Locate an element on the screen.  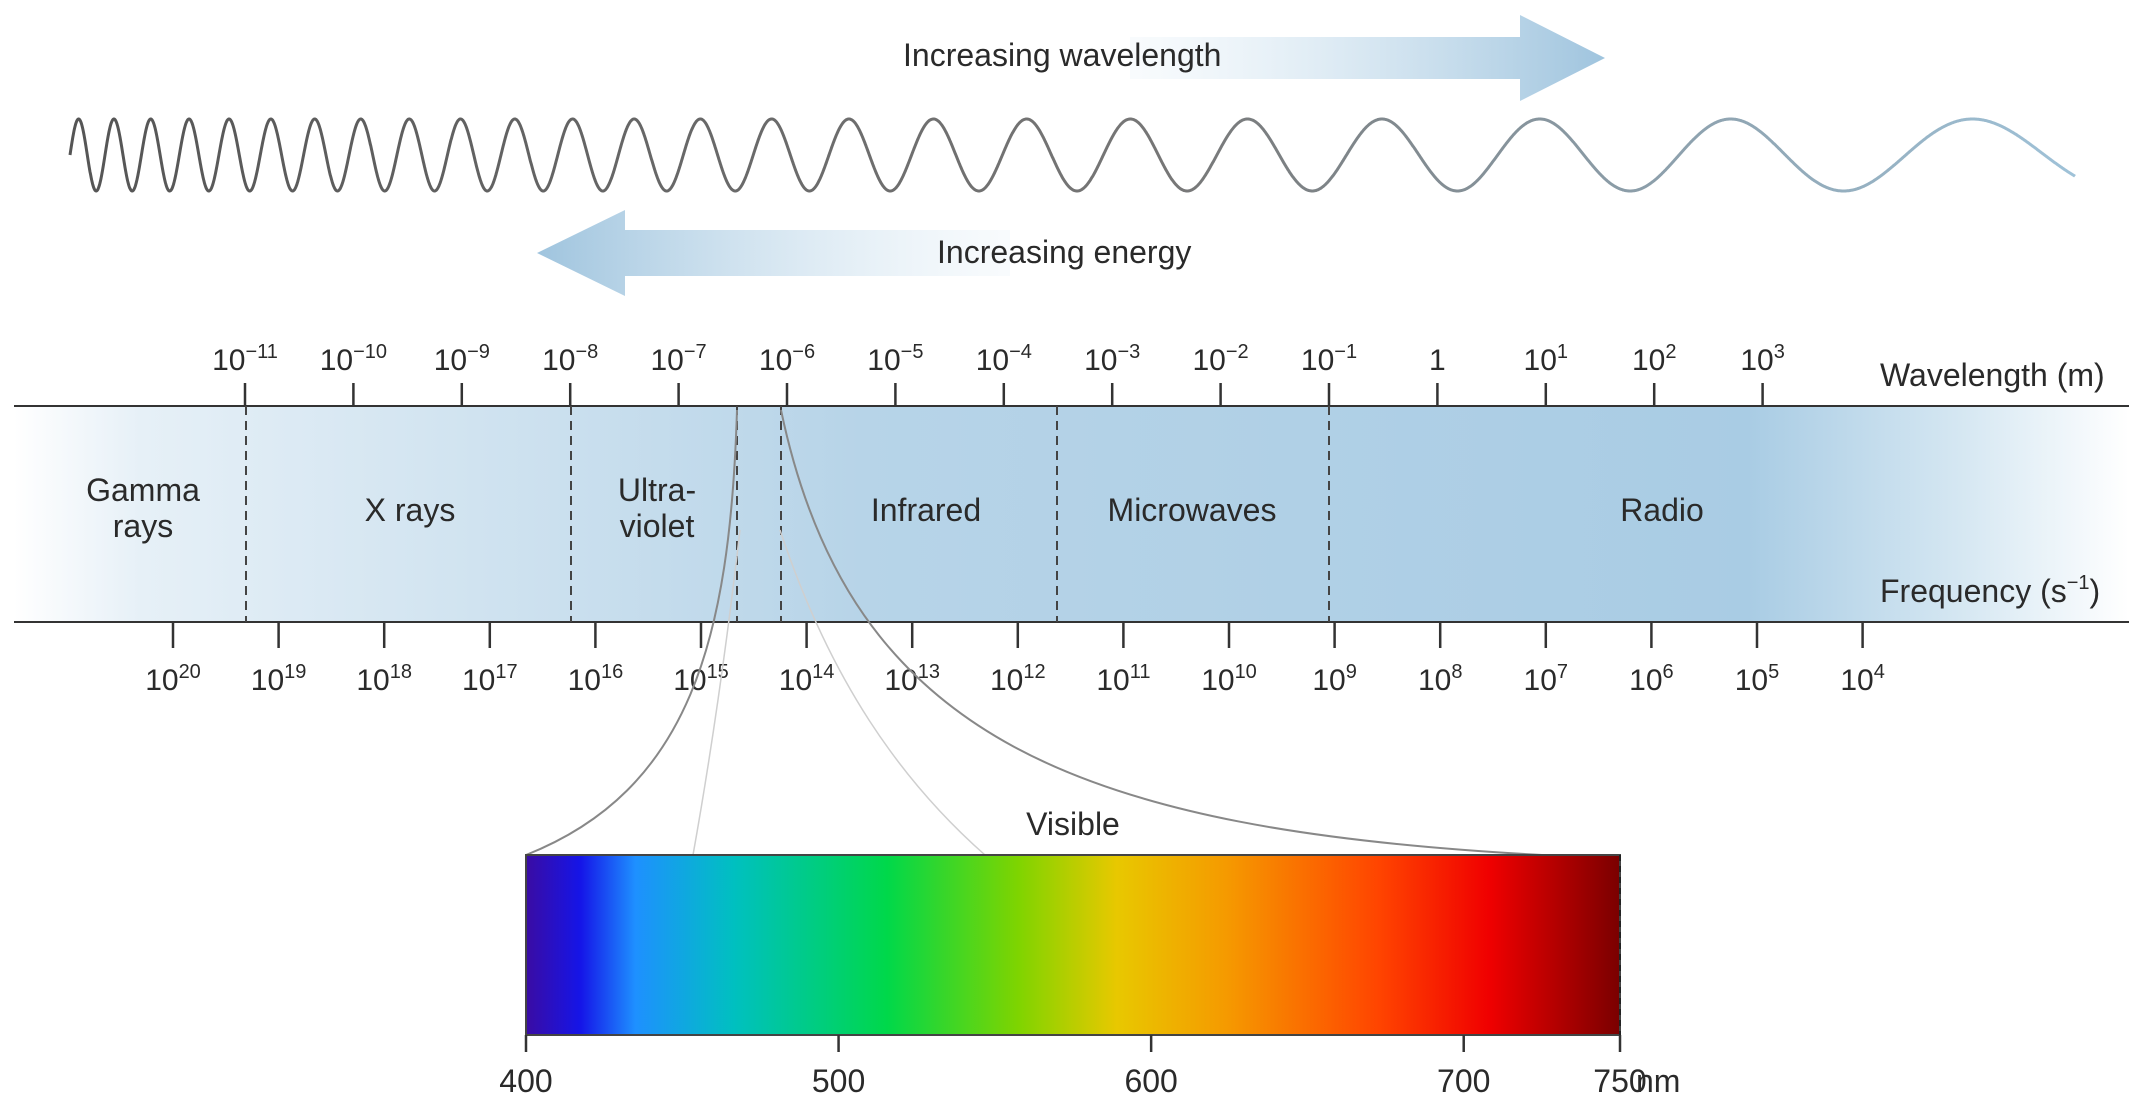
frequency-tick-label: 10²⁰ is located at coordinates (173, 679).